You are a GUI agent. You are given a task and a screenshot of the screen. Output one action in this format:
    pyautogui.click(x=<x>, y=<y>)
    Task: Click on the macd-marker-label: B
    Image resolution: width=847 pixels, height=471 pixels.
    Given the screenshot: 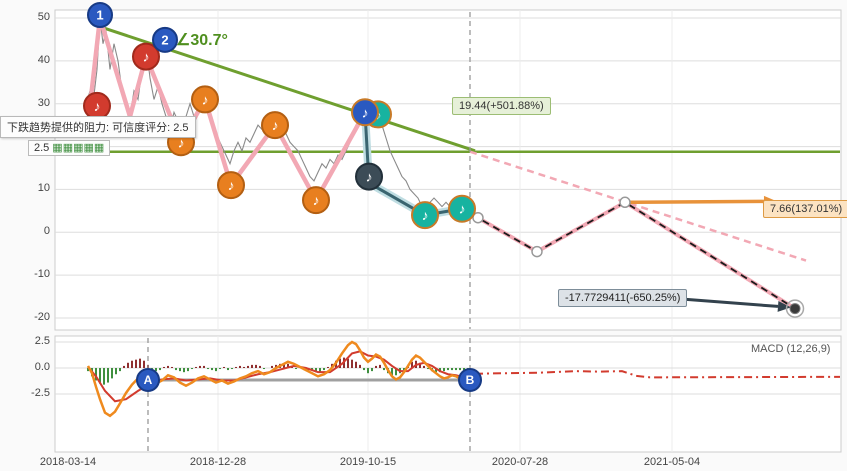 What is the action you would take?
    pyautogui.click(x=470, y=380)
    